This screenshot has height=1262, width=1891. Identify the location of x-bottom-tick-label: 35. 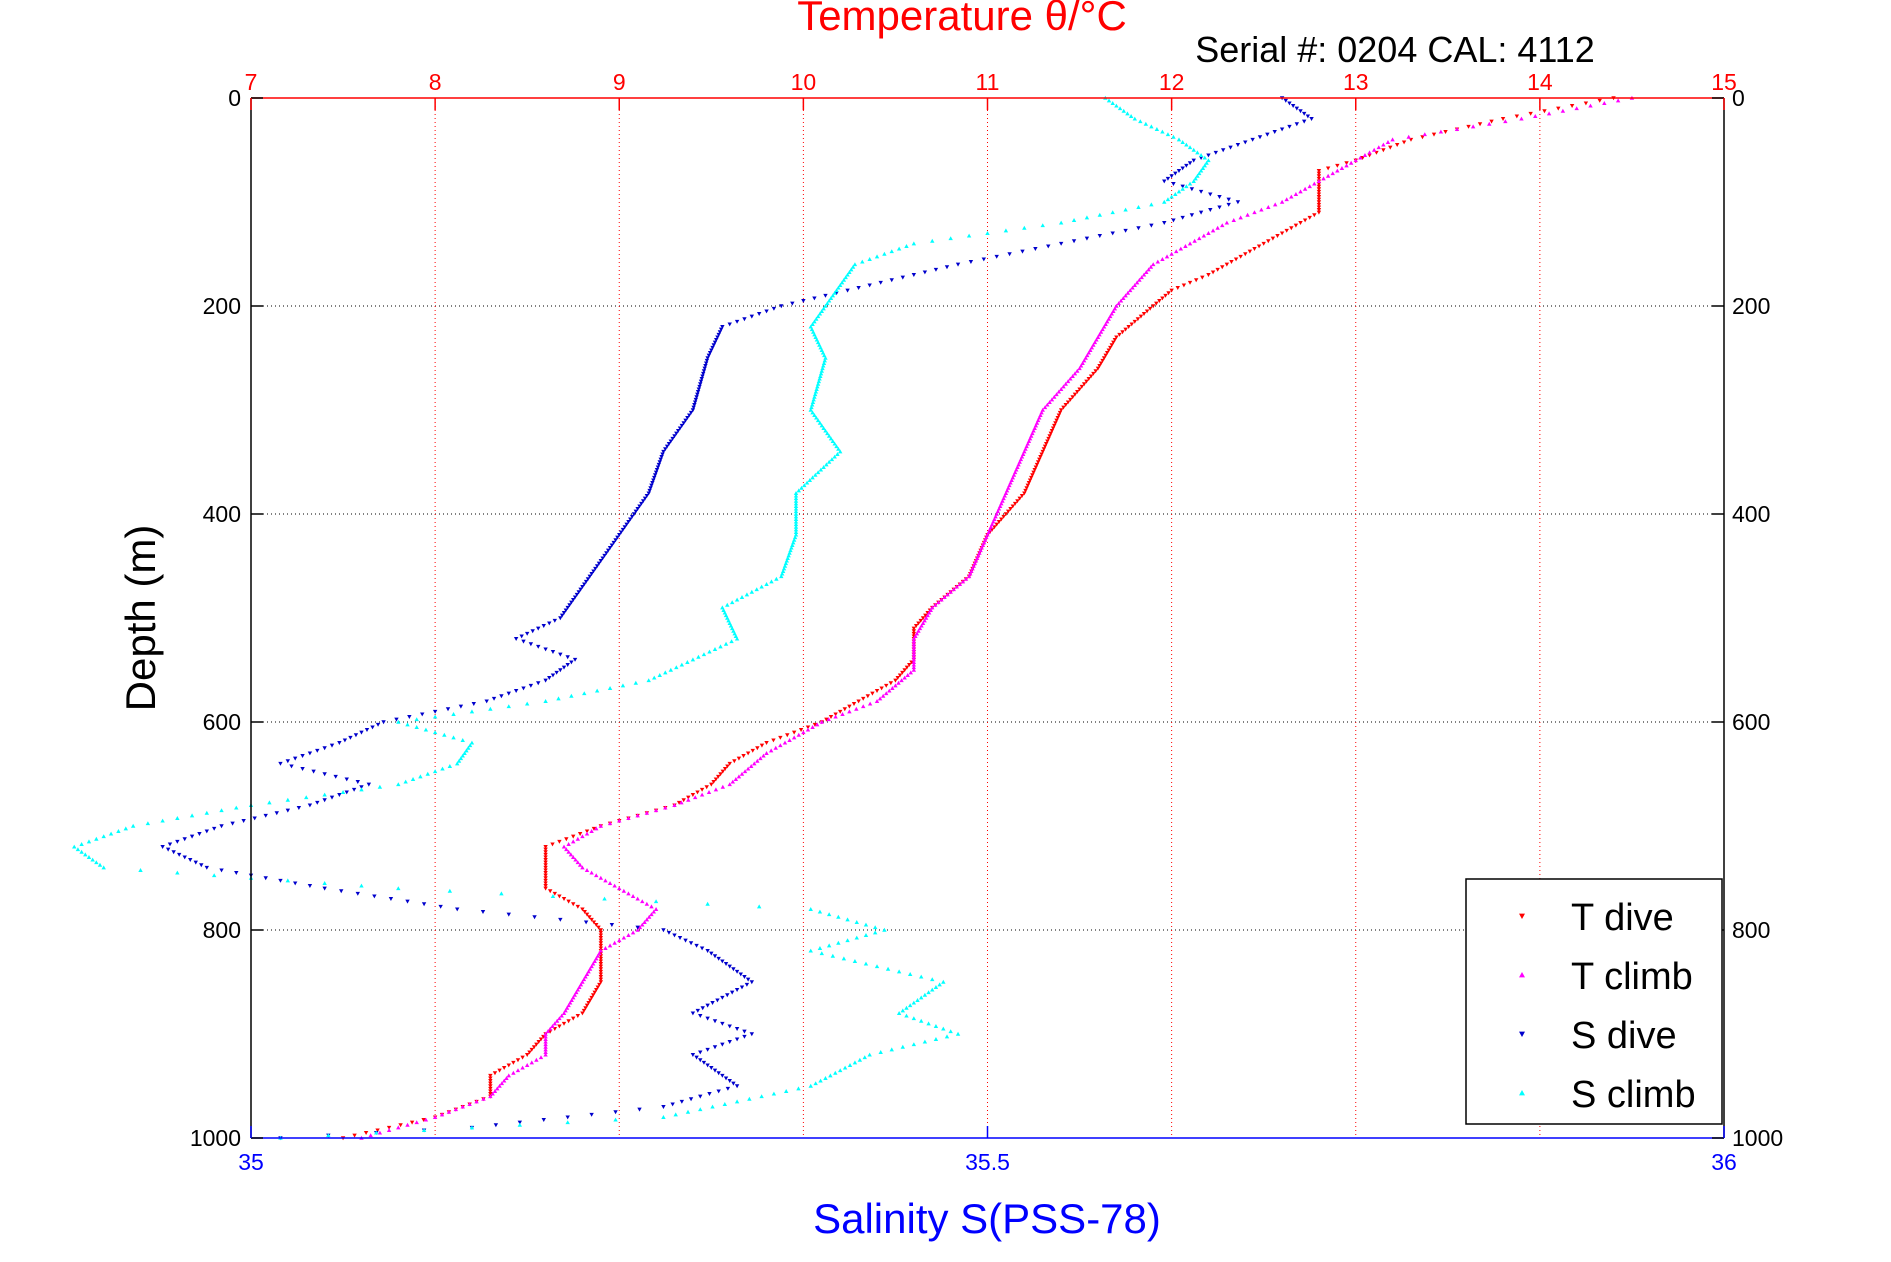
(251, 1162).